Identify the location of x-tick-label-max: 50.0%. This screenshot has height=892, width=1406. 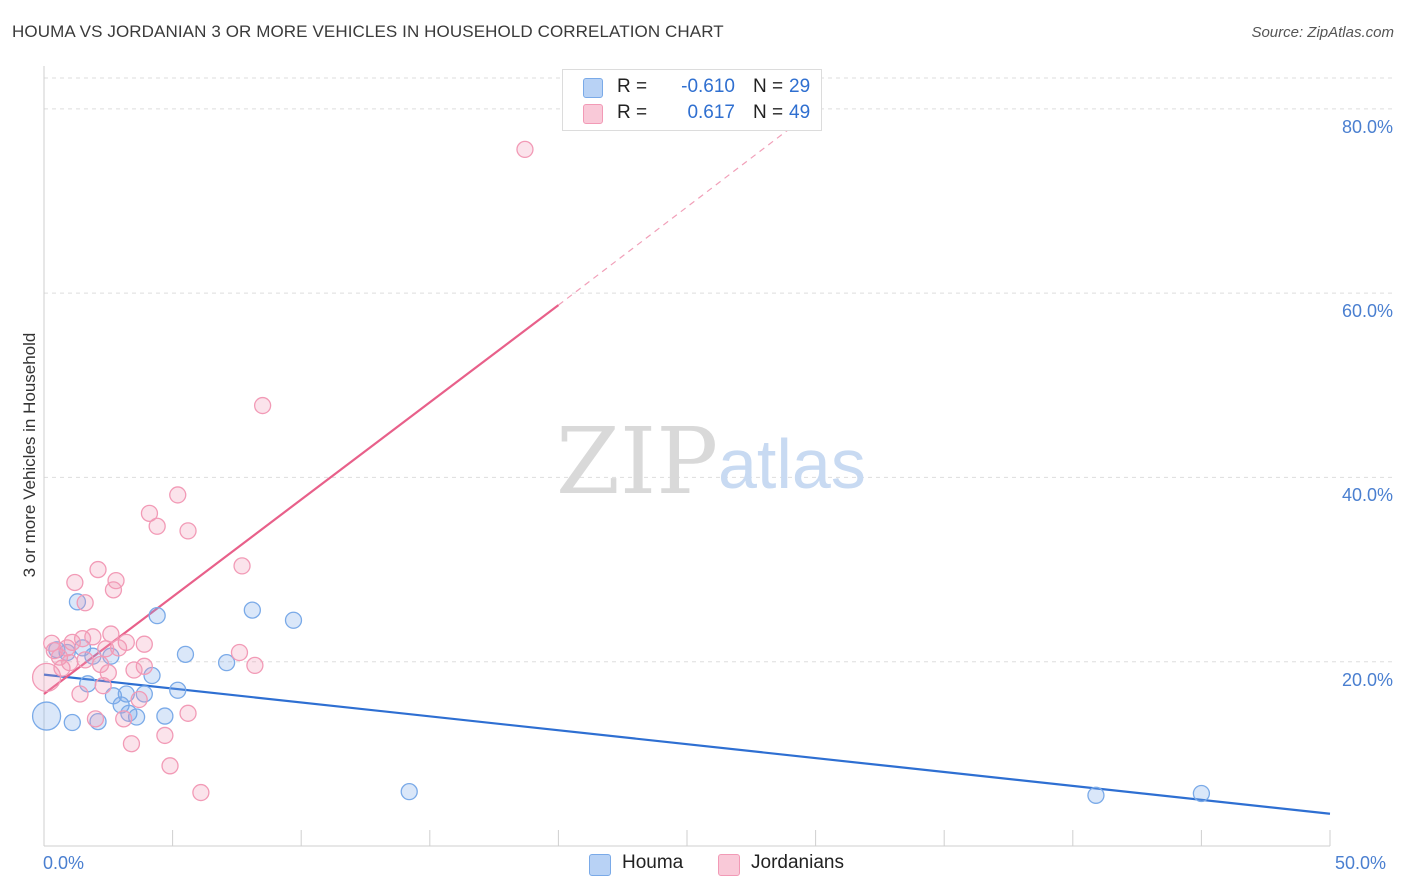
(1361, 863).